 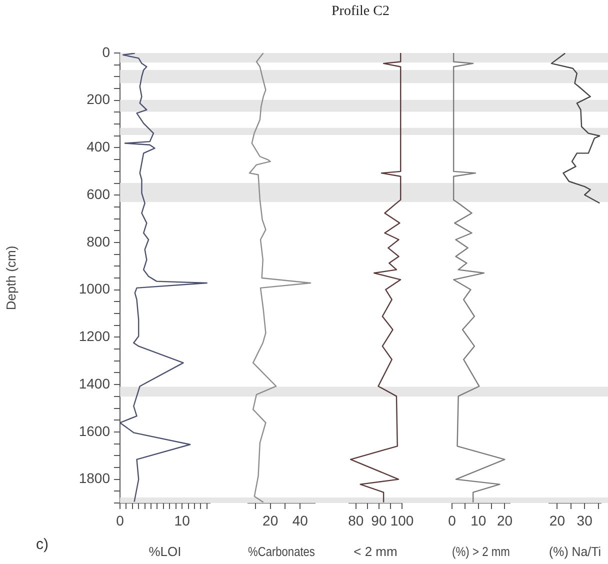 What do you see at coordinates (575, 551) in the screenshot?
I see `x-axis-title: (%) Na/Ti` at bounding box center [575, 551].